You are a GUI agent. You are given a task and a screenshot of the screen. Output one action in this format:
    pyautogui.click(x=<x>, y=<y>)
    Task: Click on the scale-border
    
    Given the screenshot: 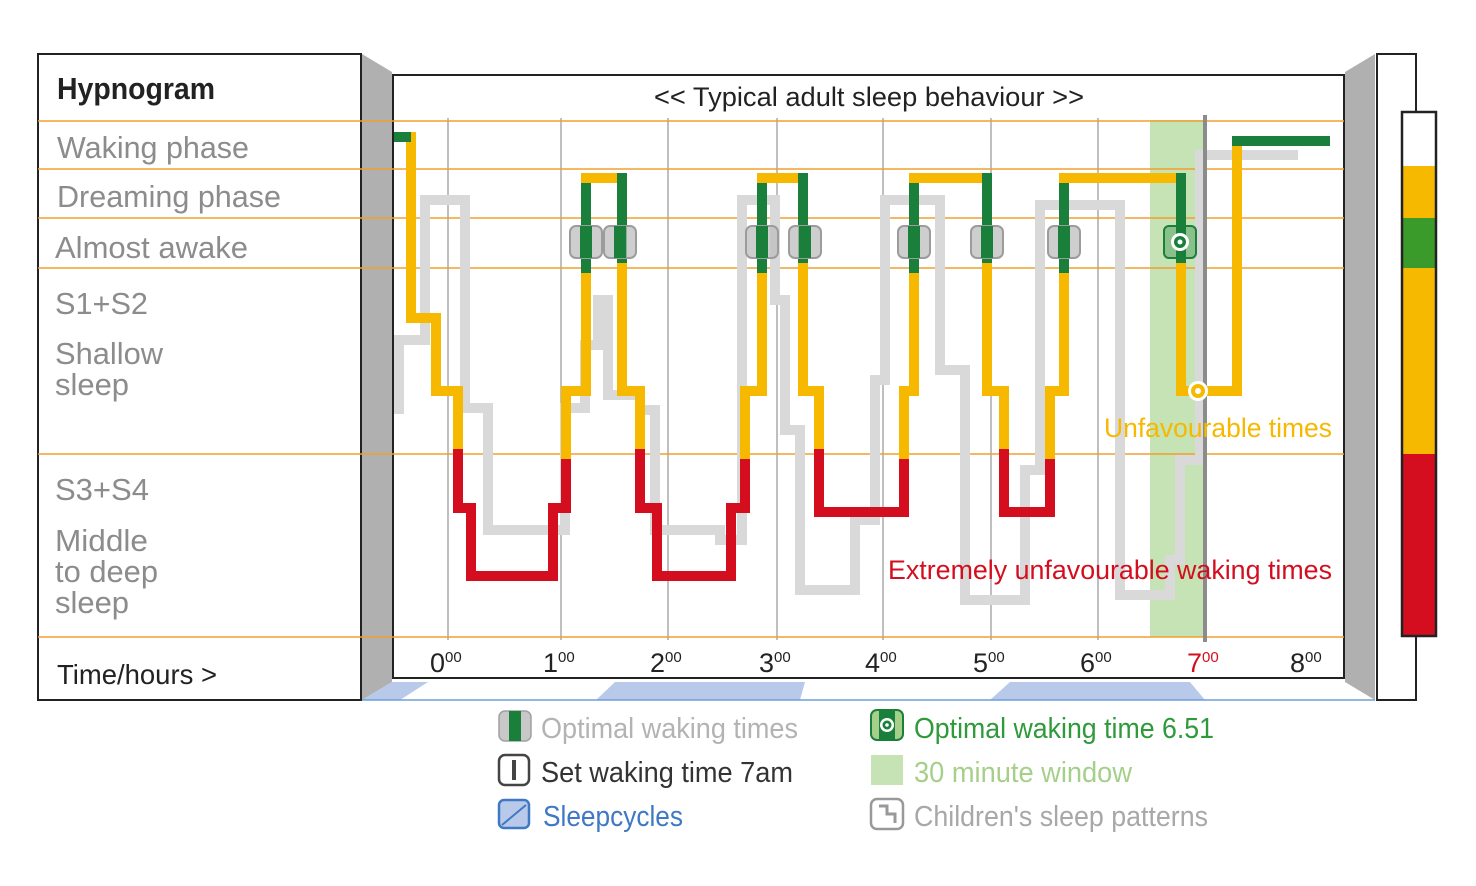 What is the action you would take?
    pyautogui.click(x=1419, y=374)
    